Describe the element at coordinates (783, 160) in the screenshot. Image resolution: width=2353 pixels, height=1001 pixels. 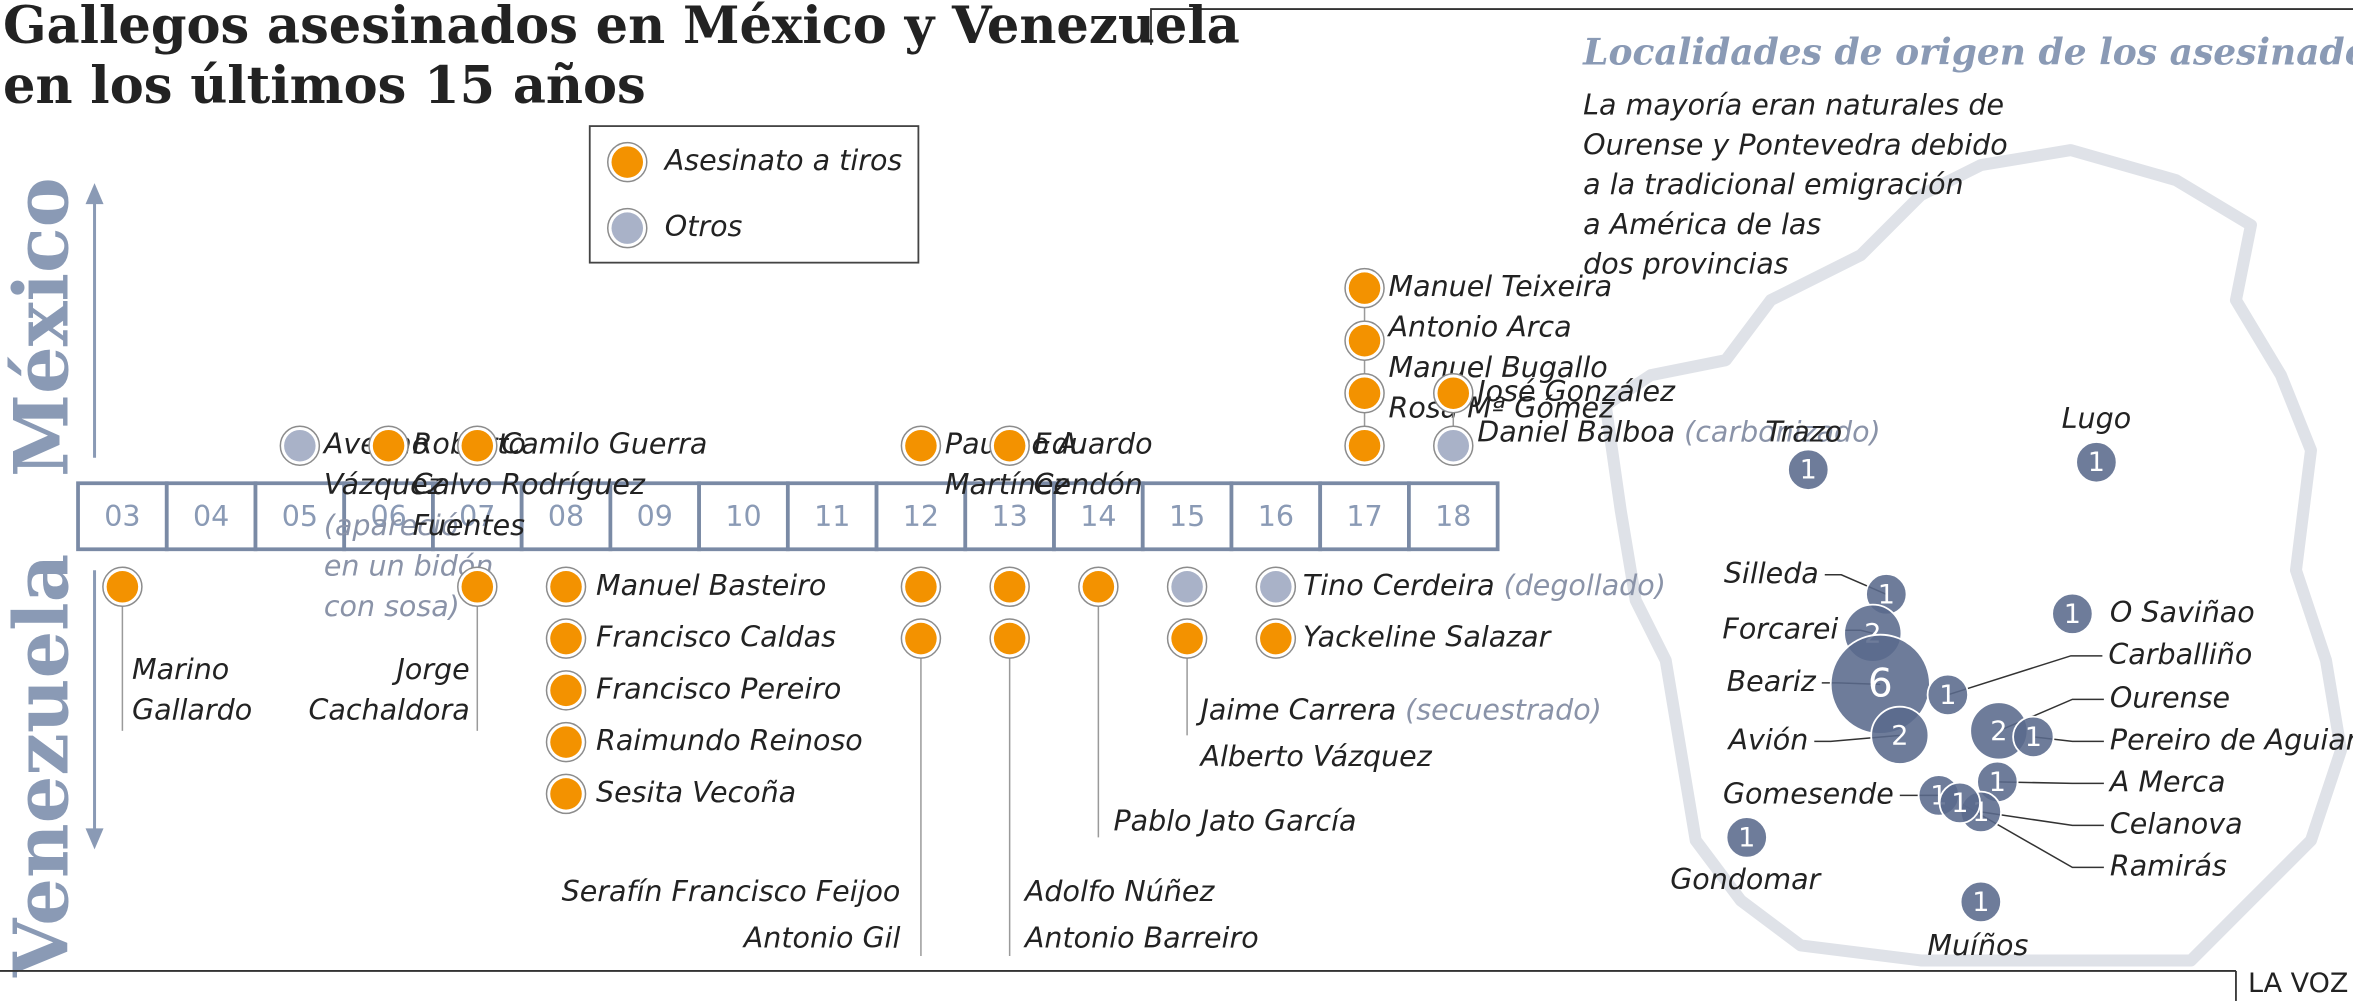
I see `legend-label: Asesinato a tiros` at that location.